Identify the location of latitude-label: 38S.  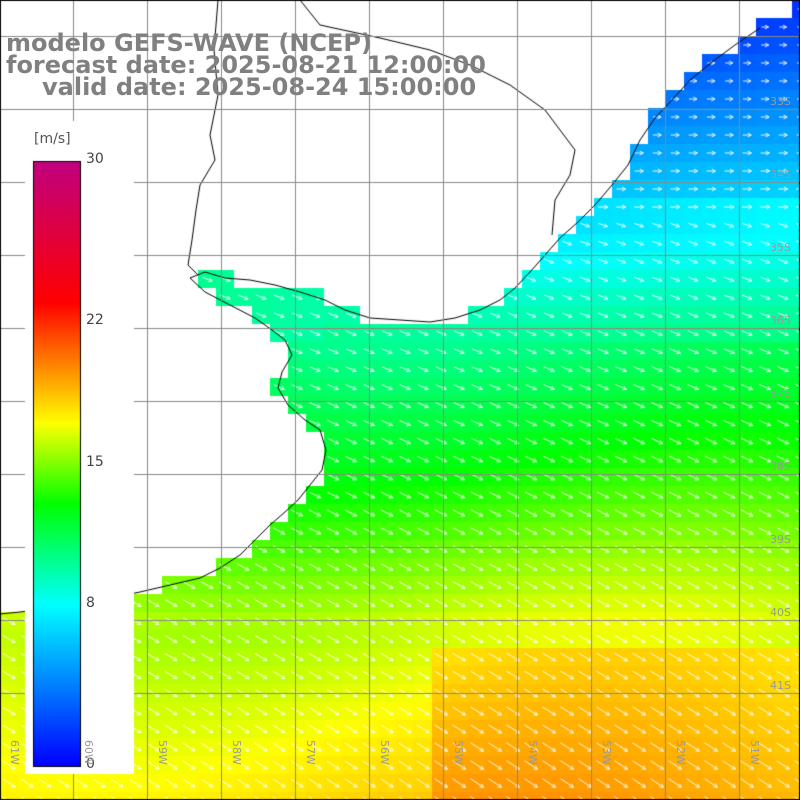
(780, 466).